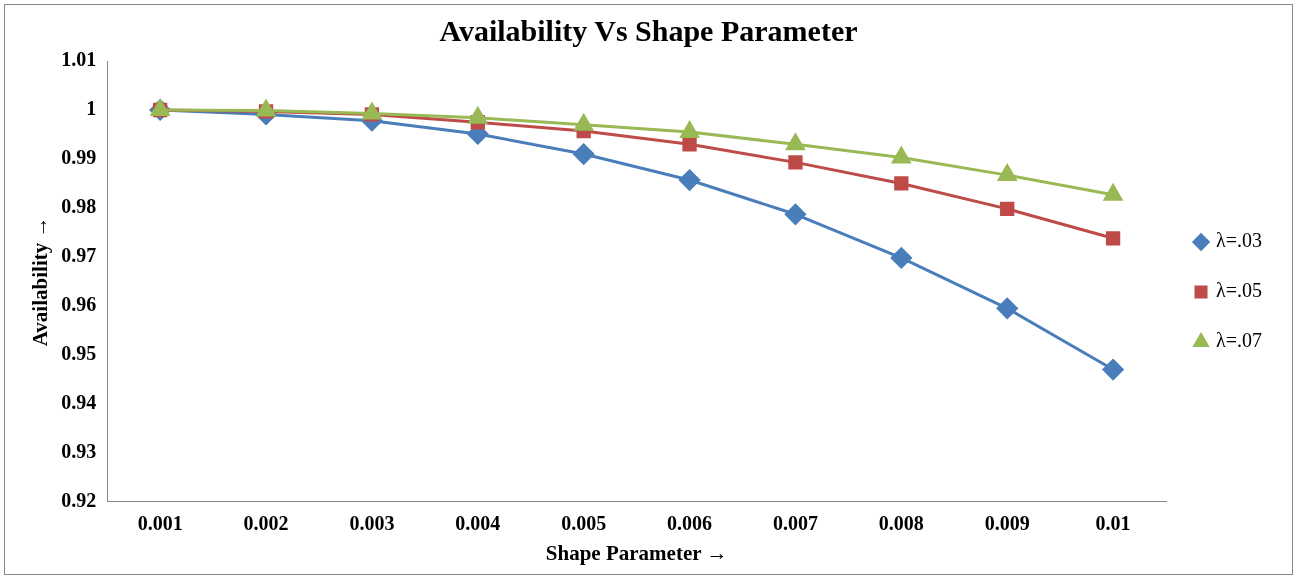  I want to click on y-tick-label: 0.97, so click(79, 255).